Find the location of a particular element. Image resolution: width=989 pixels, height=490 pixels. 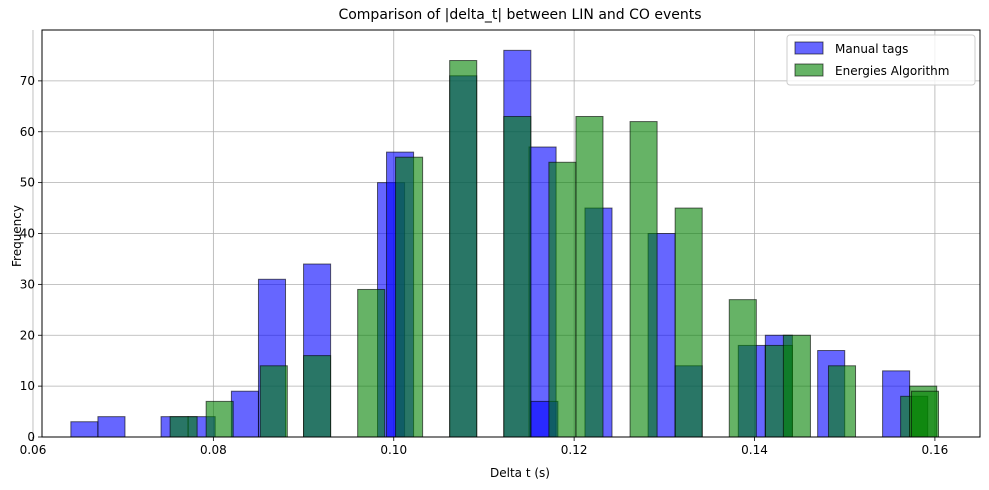

y-tick-label: 10 is located at coordinates (27, 386).